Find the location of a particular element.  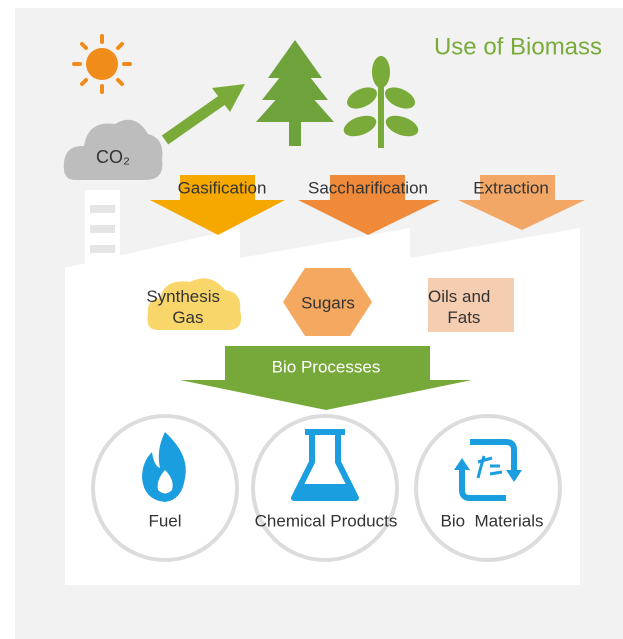

fuel-icon is located at coordinates (164, 467).